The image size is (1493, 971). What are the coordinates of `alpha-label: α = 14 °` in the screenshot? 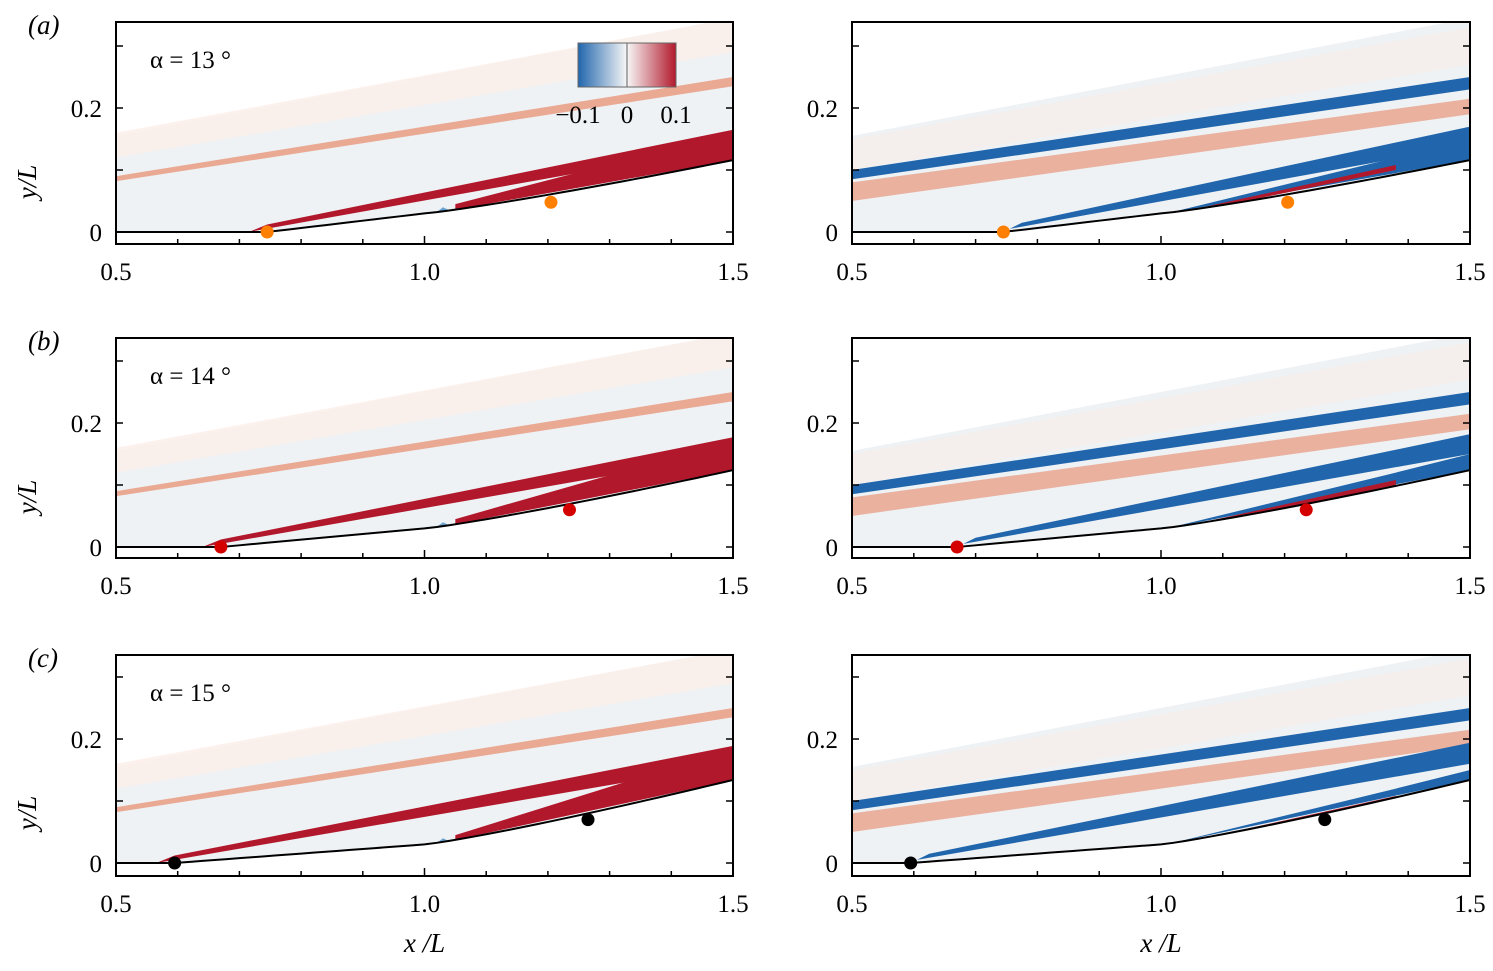 It's located at (190, 376).